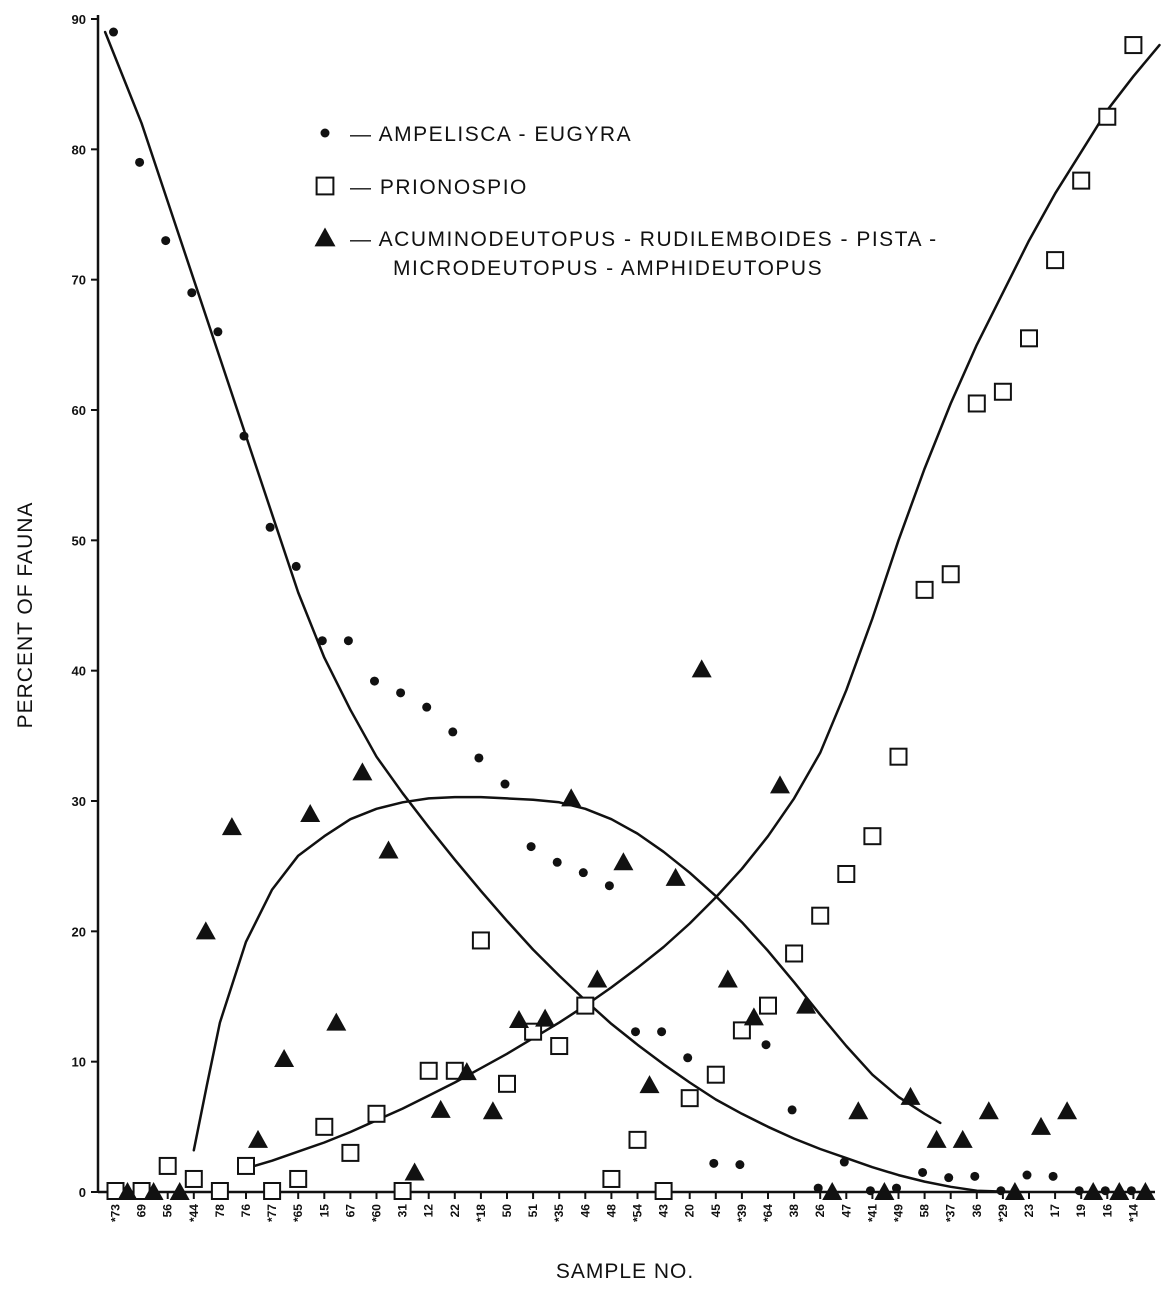  I want to click on x-tick-label: 48, so click(611, 1211).